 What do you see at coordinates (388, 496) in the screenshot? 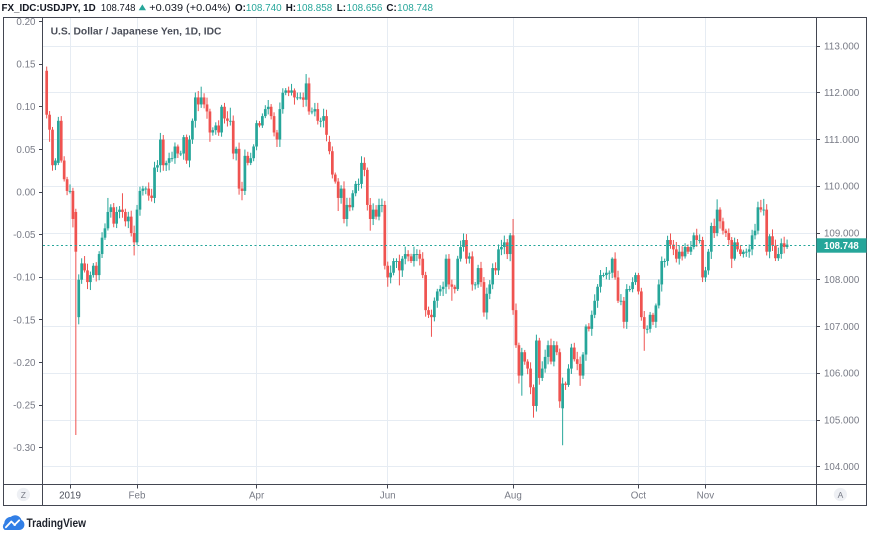
I see `svg-text: Jun` at bounding box center [388, 496].